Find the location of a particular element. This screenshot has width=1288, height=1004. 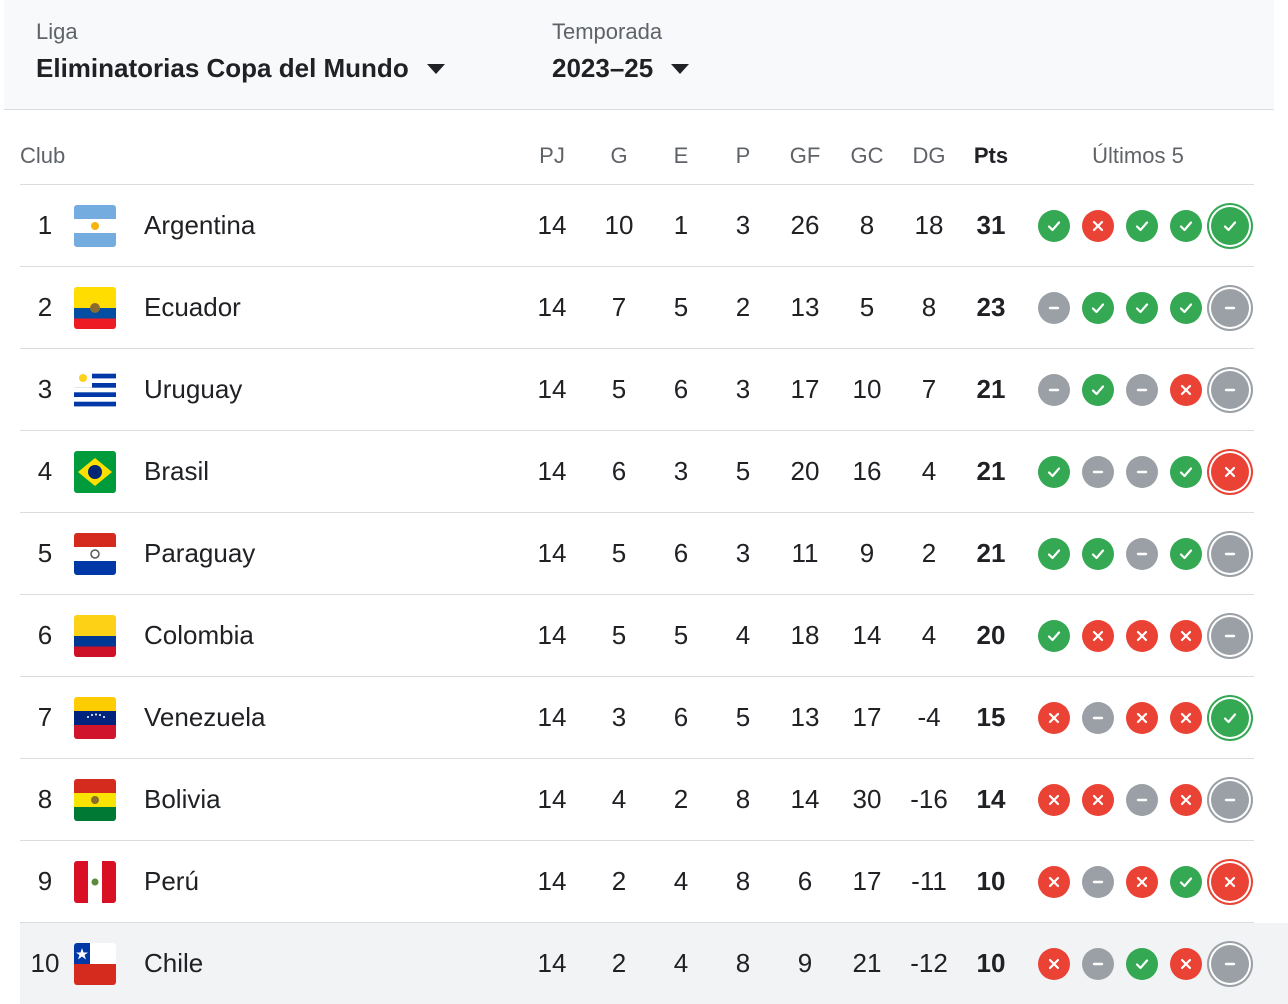

stat-gf: 13 is located at coordinates (805, 717).